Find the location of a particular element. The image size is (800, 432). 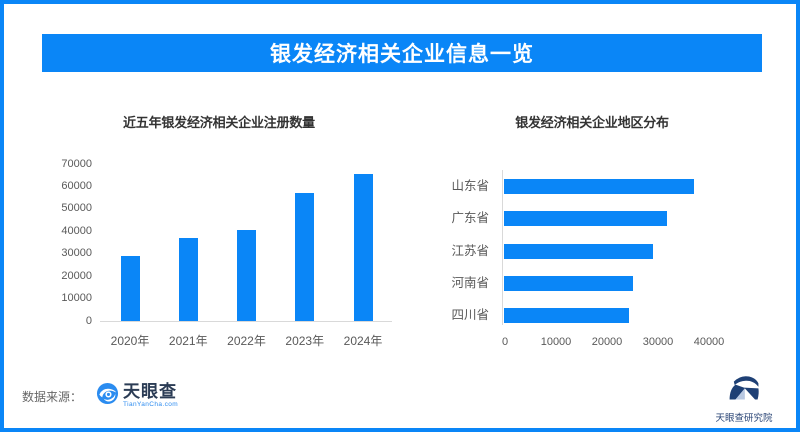

y-axis-category-label: 四川省 is located at coordinates (470, 315).